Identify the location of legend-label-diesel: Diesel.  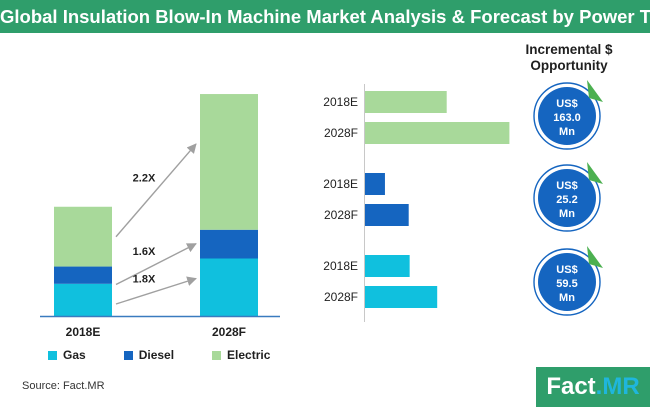
(156, 355).